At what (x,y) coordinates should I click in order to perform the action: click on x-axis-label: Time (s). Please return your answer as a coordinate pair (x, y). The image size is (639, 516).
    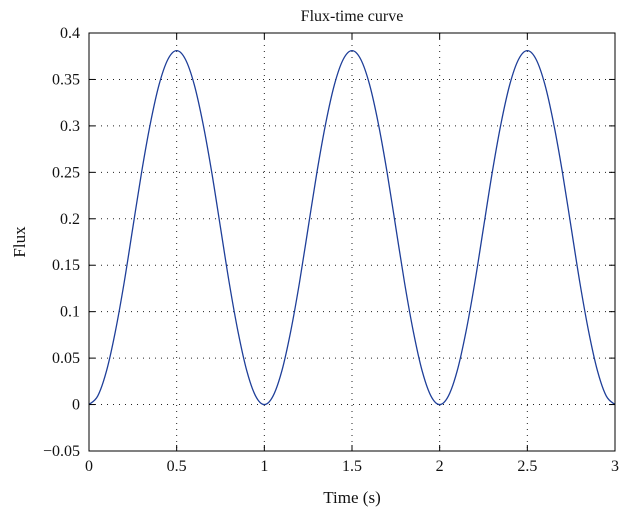
    Looking at the image, I should click on (351, 497).